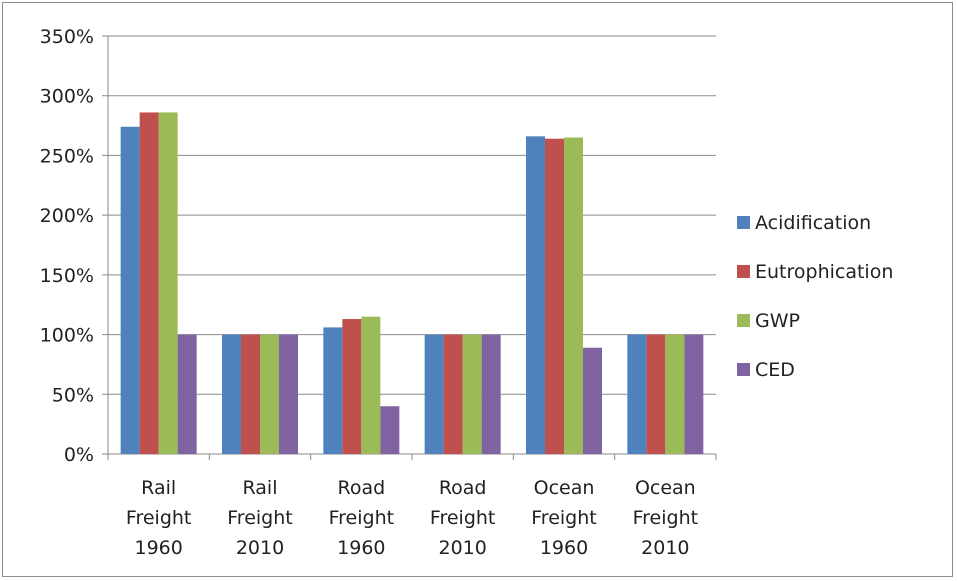 The height and width of the screenshot is (581, 957). I want to click on legend-swatch-acidification, so click(743, 222).